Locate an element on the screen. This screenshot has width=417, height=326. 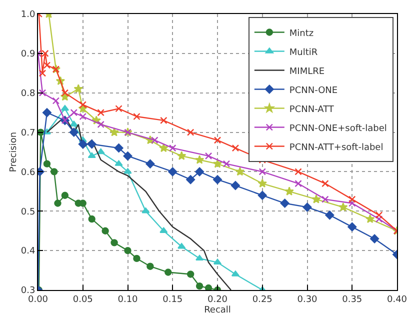
x-tick-label: 0.20 is located at coordinates (217, 299).